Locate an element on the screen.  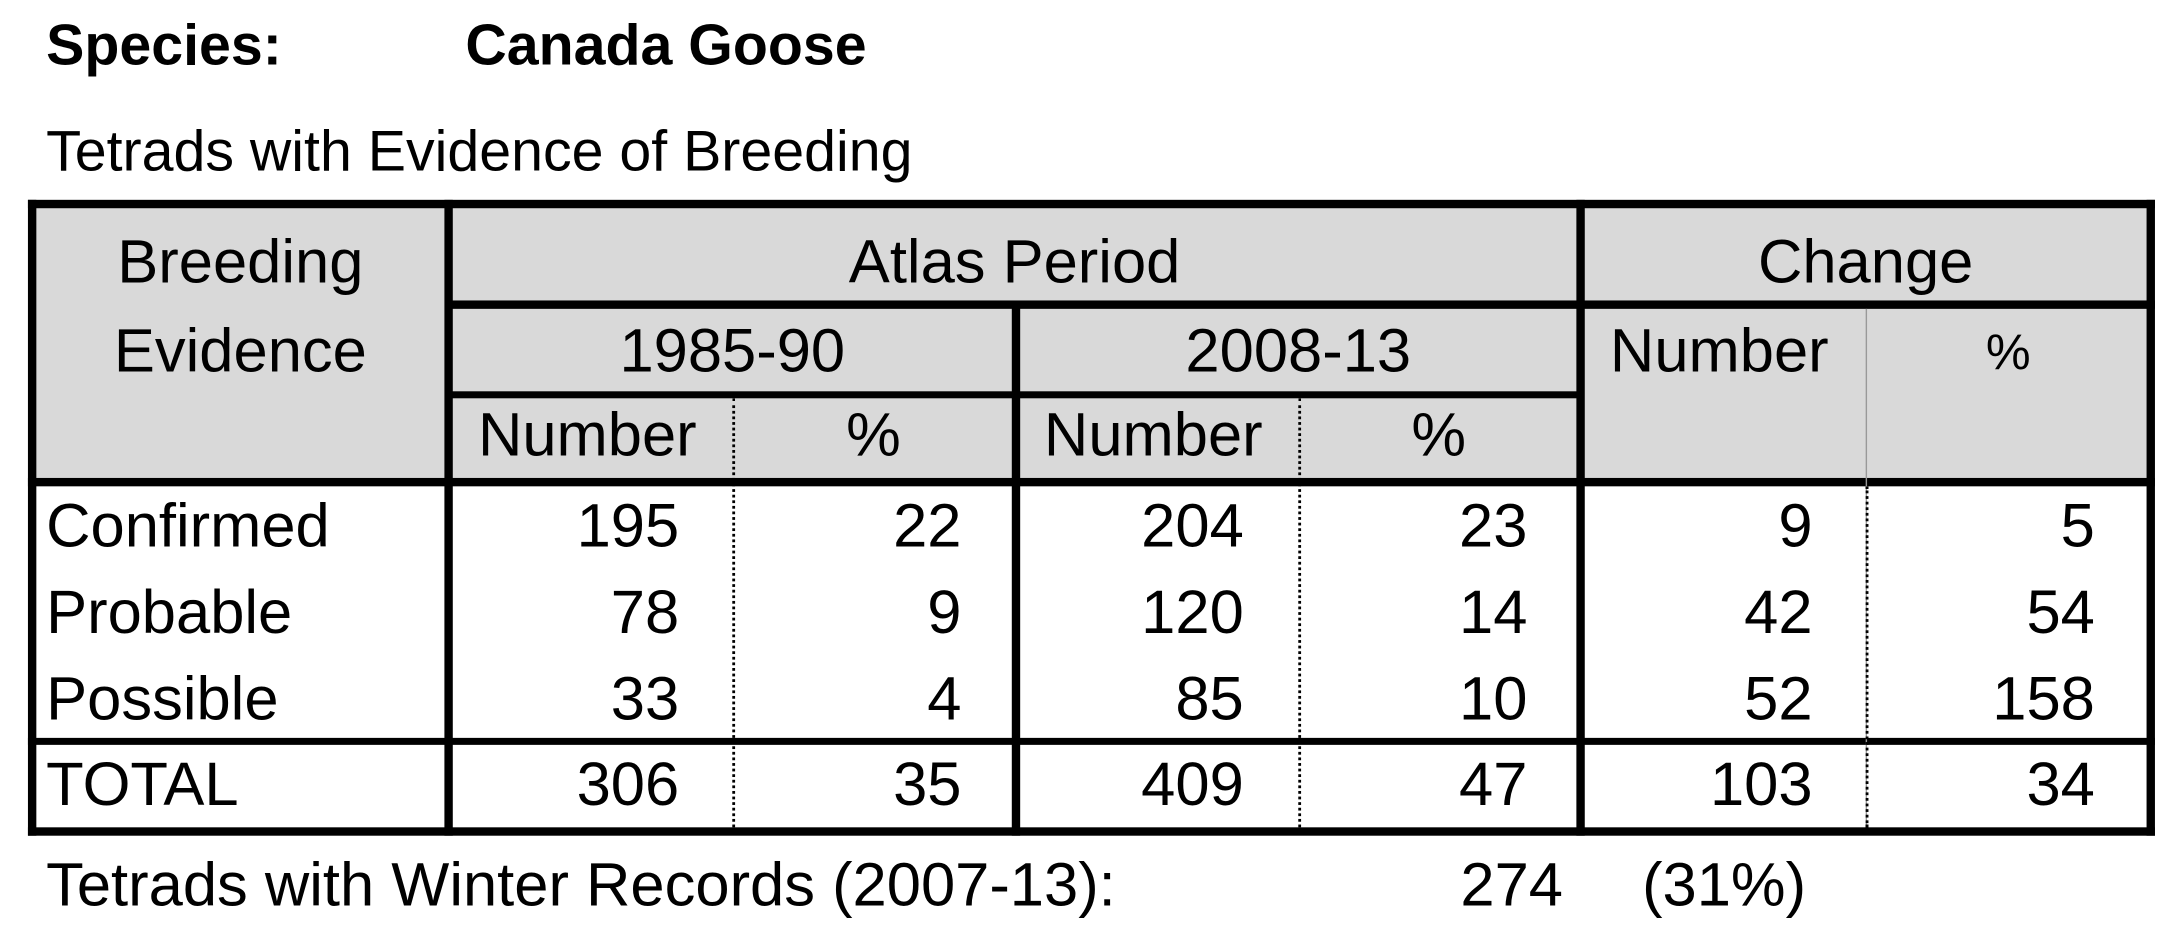
cell-change-number: 103 is located at coordinates (1761, 784).